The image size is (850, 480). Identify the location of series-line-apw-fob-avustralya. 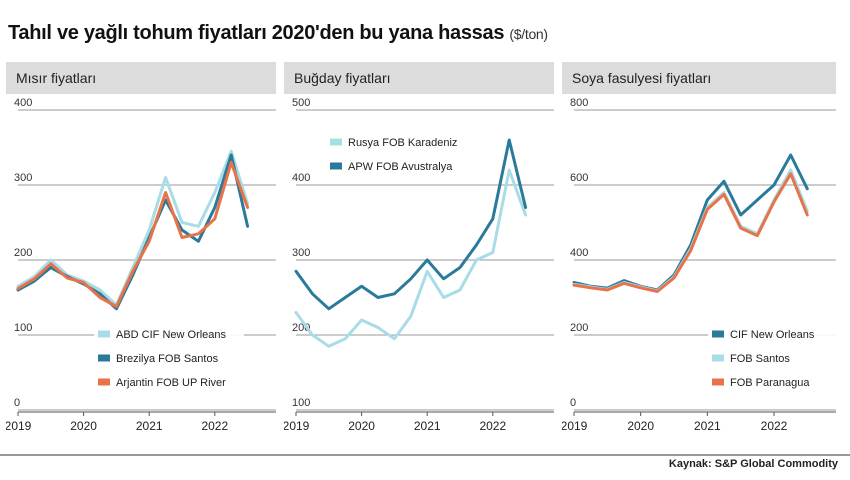
(411, 224).